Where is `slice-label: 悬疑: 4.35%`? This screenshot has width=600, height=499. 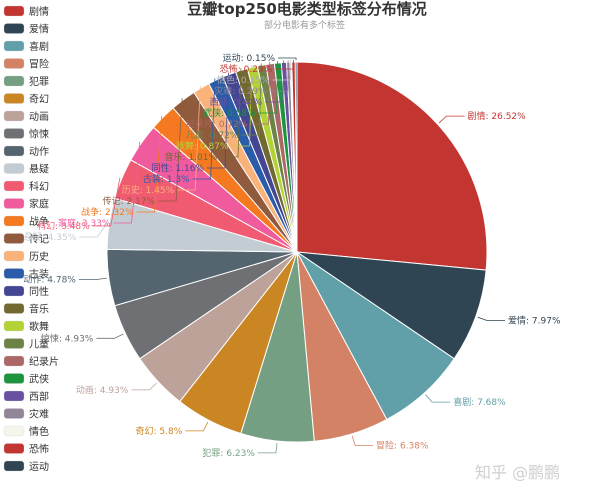 slice-label: 悬疑: 4.35% is located at coordinates (50, 237).